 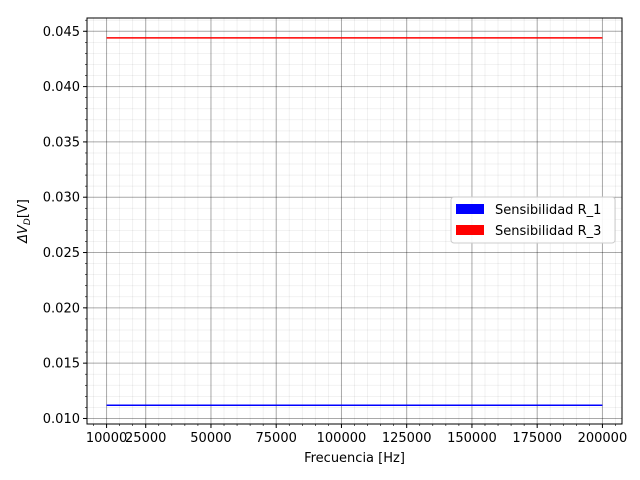 What do you see at coordinates (61, 364) in the screenshot?
I see `y-tick-label: 0.015` at bounding box center [61, 364].